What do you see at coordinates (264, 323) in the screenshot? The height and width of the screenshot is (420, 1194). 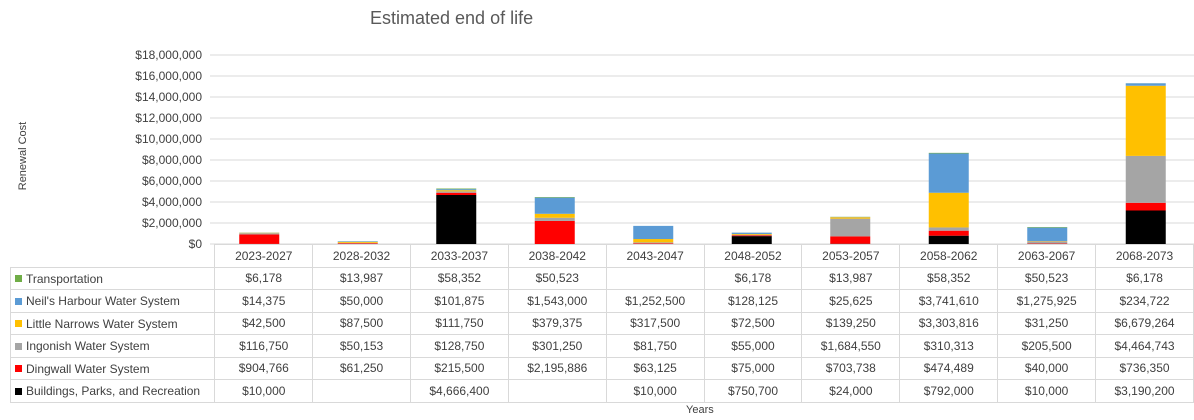 I see `data-label: $42,500` at bounding box center [264, 323].